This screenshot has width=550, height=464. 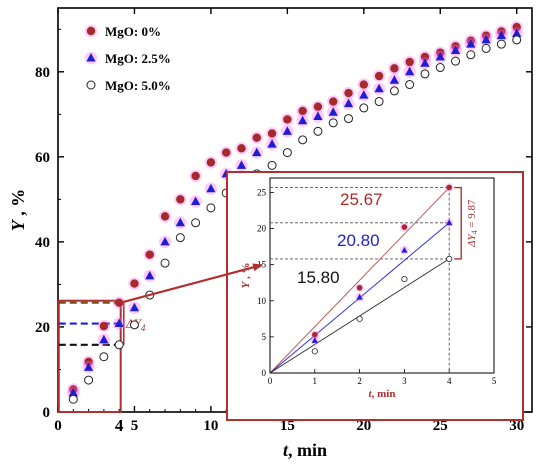 What do you see at coordinates (474, 232) in the screenshot?
I see `inset-delta-sub: 4` at bounding box center [474, 232].